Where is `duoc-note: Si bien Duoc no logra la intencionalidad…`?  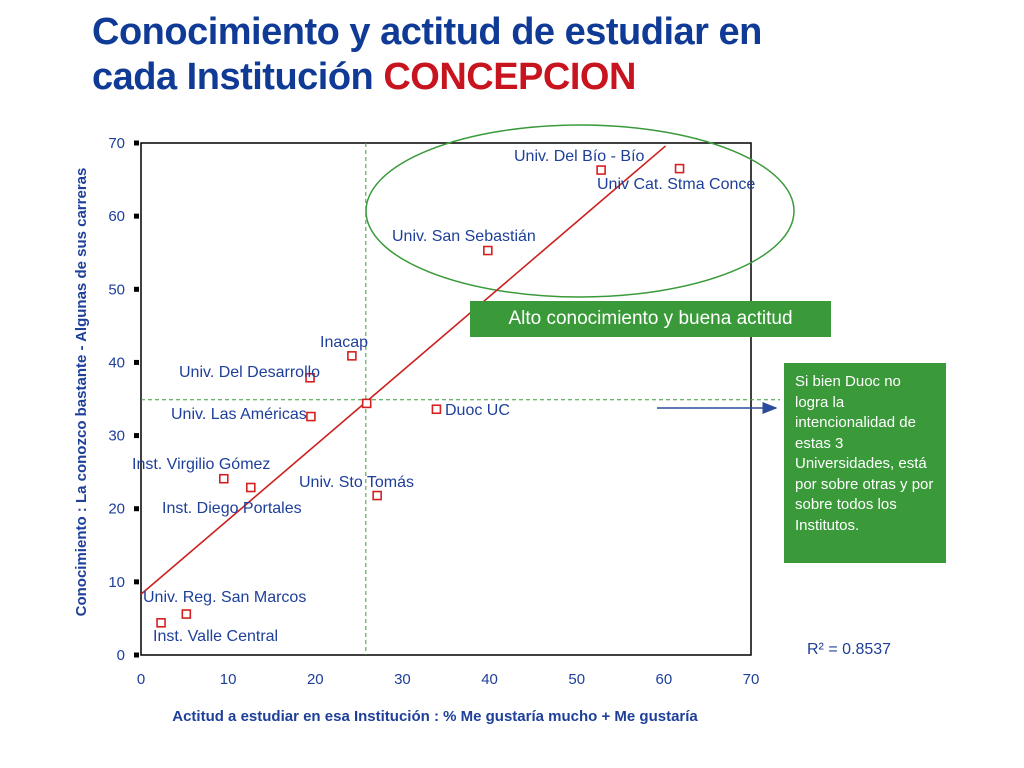
duoc-note: Si bien Duoc no logra la intencionalidad… is located at coordinates (865, 463).